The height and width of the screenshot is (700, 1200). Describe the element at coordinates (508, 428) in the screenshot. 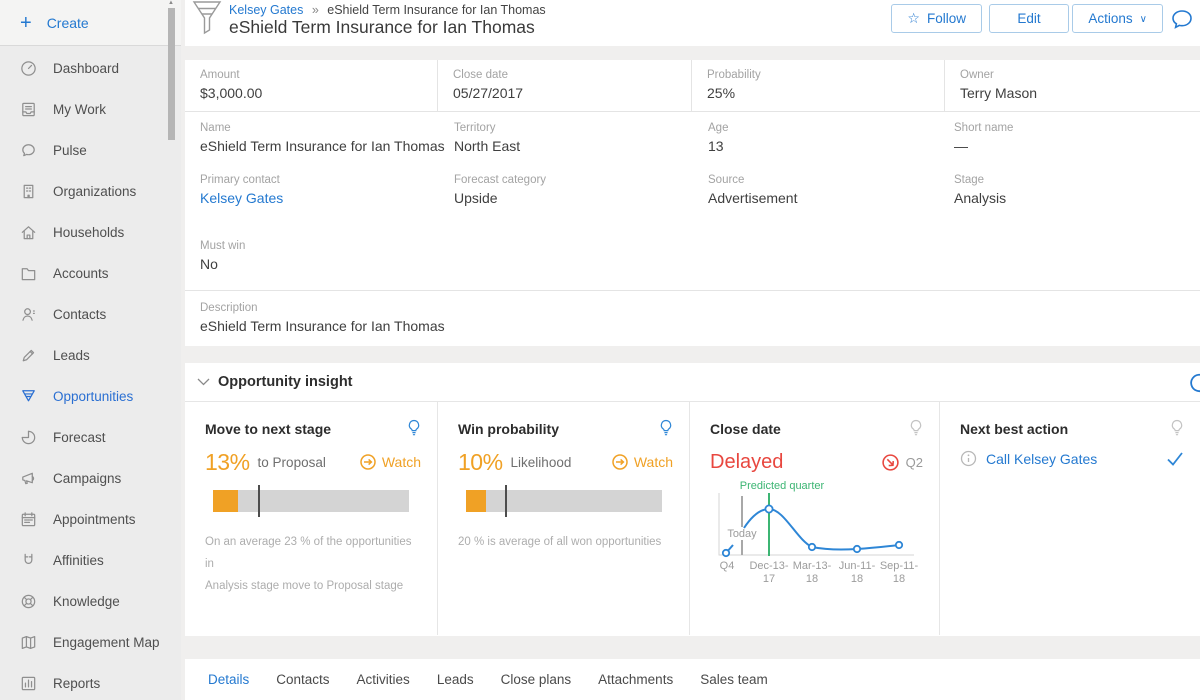

I see `card-title: Win probability` at that location.